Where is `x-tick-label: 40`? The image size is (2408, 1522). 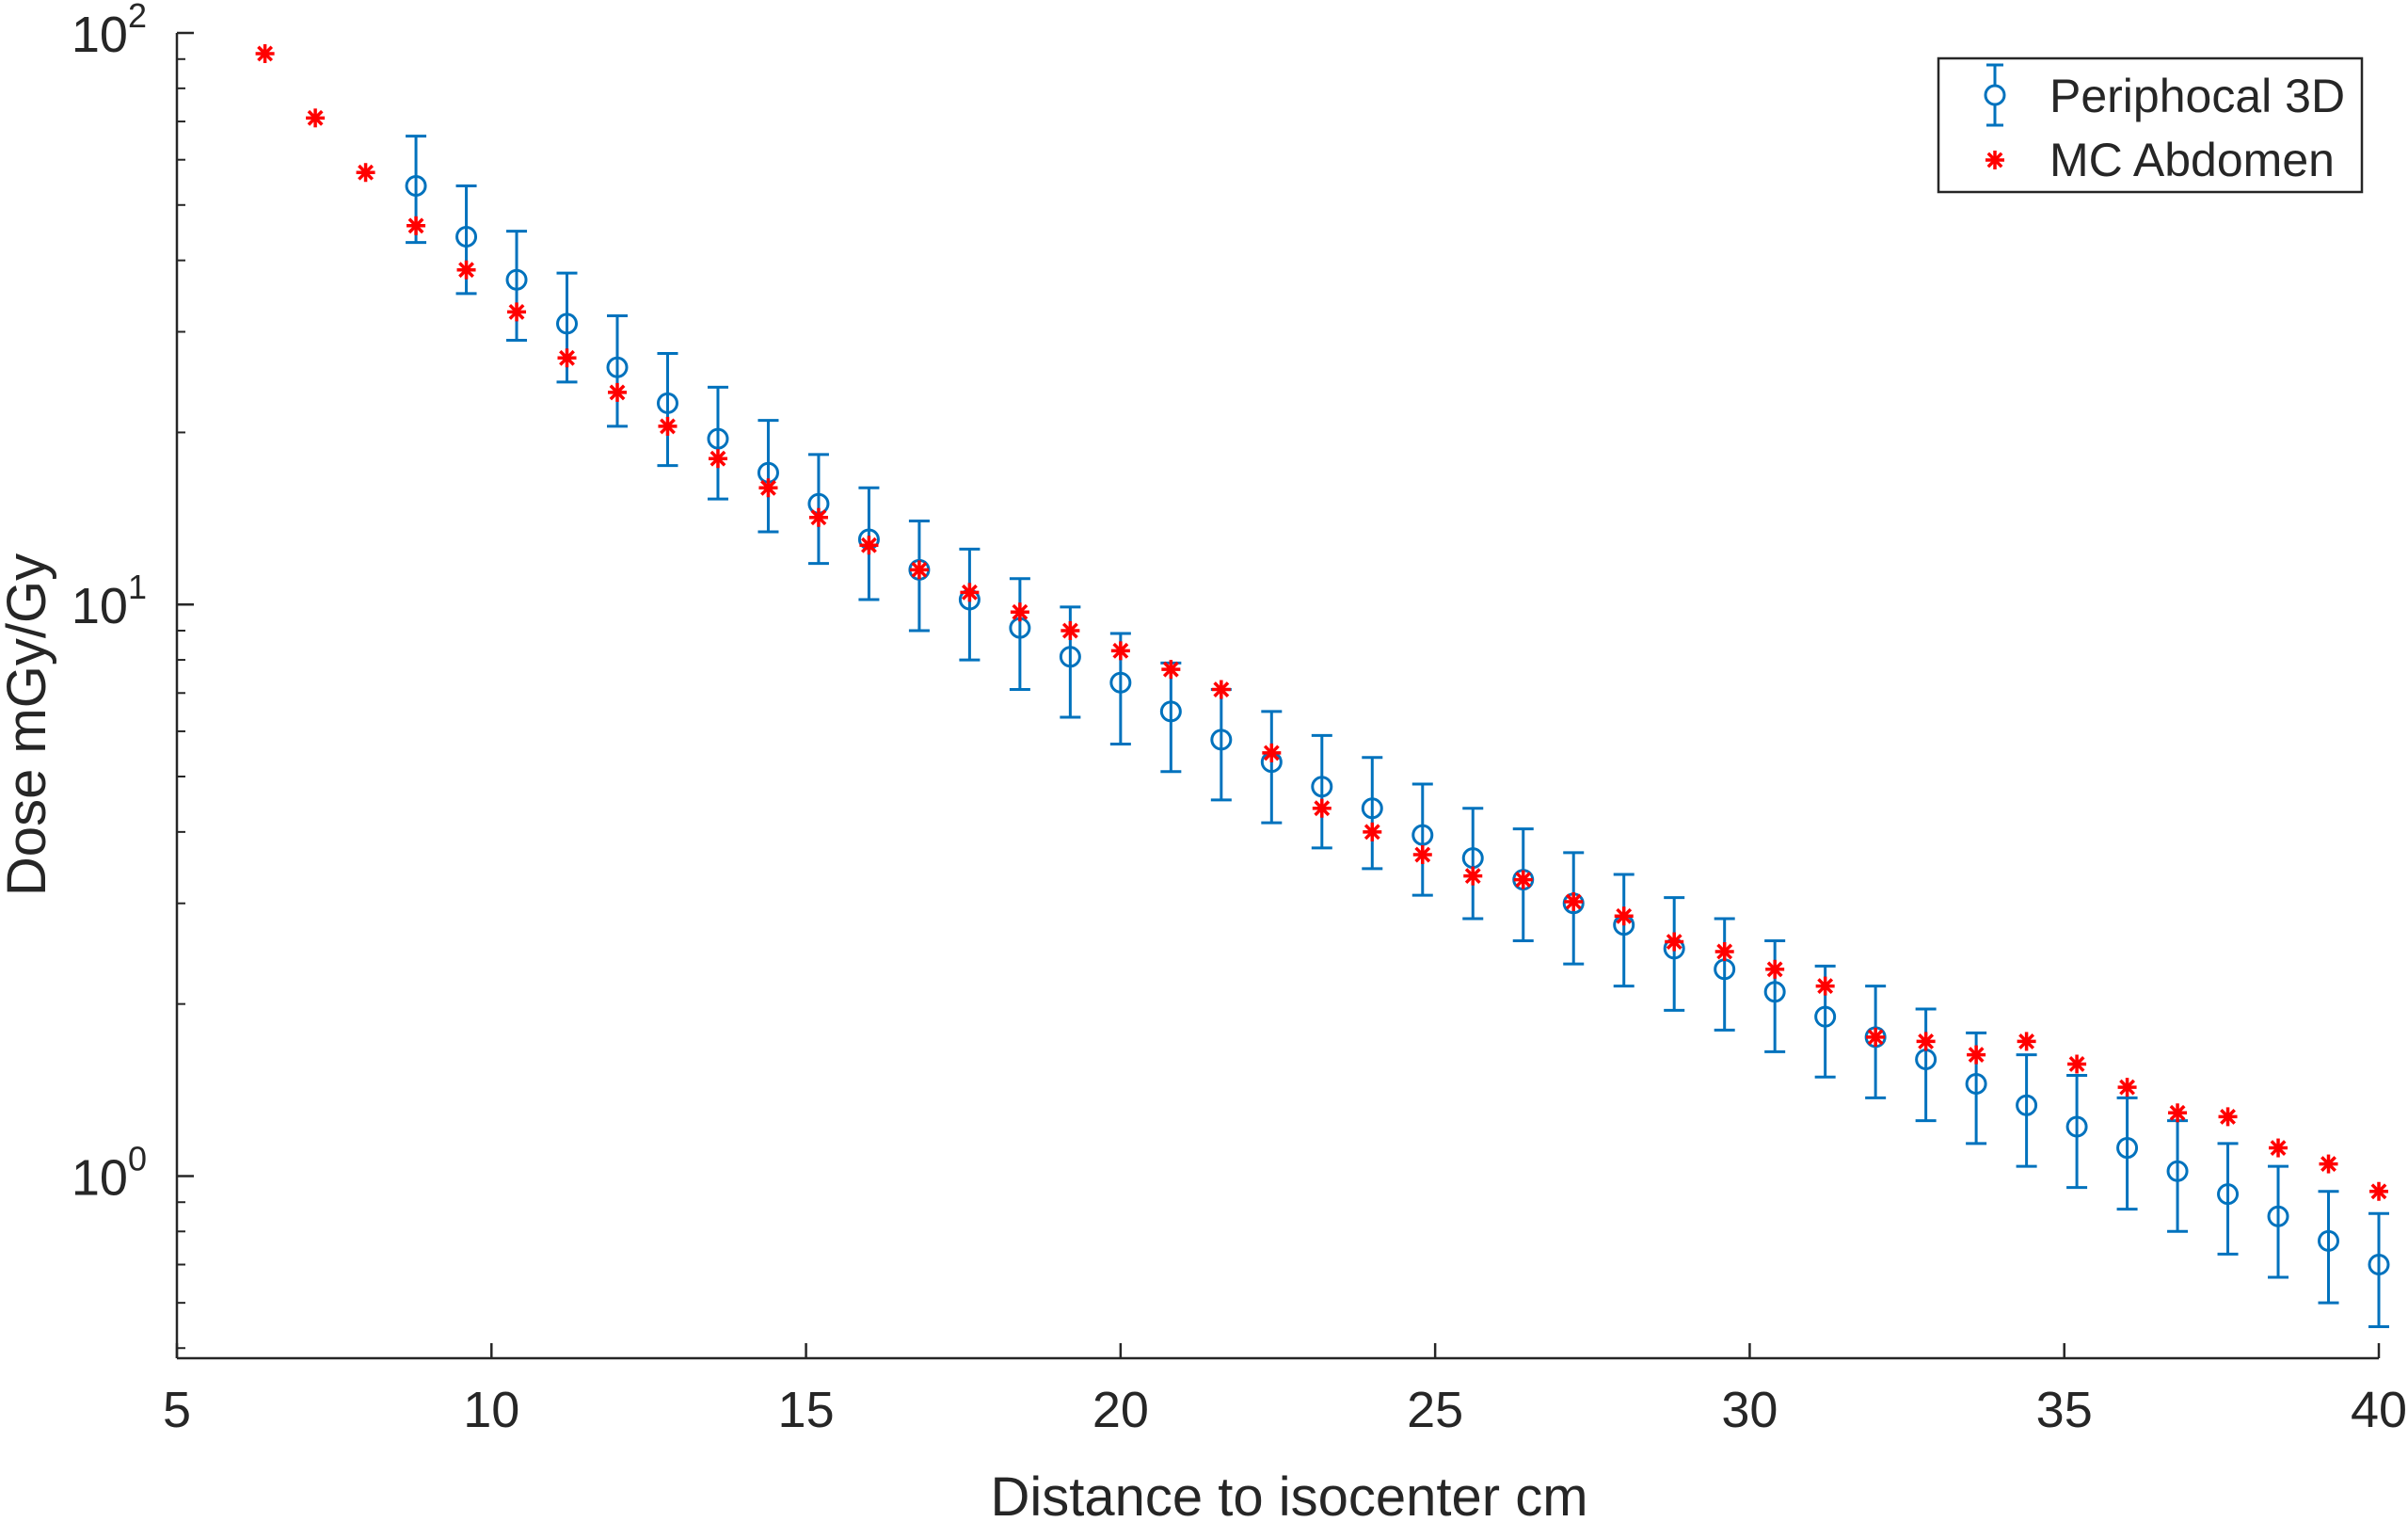
x-tick-label: 40 is located at coordinates (2379, 1410).